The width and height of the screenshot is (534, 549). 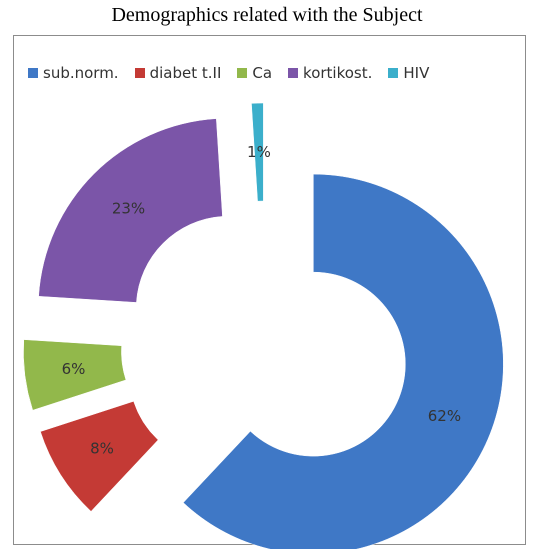 What do you see at coordinates (81, 73) in the screenshot?
I see `legend-label: sub.norm.` at bounding box center [81, 73].